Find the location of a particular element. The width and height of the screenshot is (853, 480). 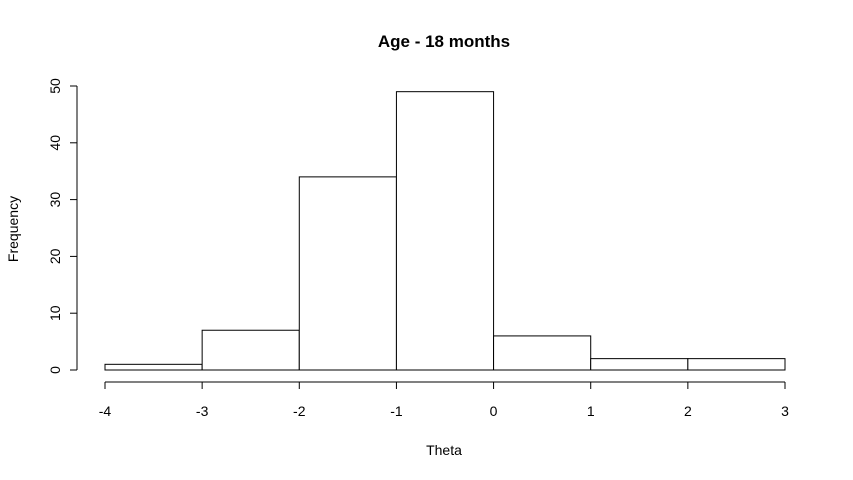

y-tick-label: 0 is located at coordinates (55, 370).